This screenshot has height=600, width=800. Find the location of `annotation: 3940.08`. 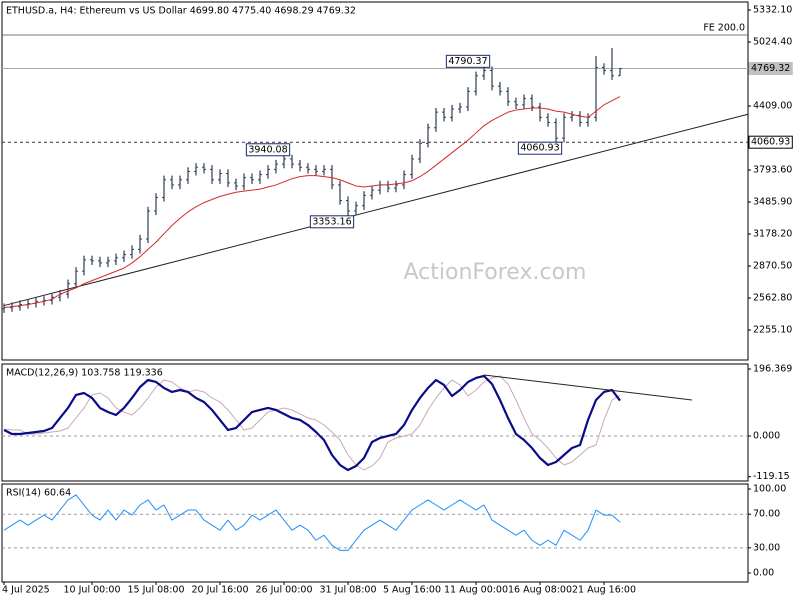

annotation: 3940.08 is located at coordinates (268, 150).